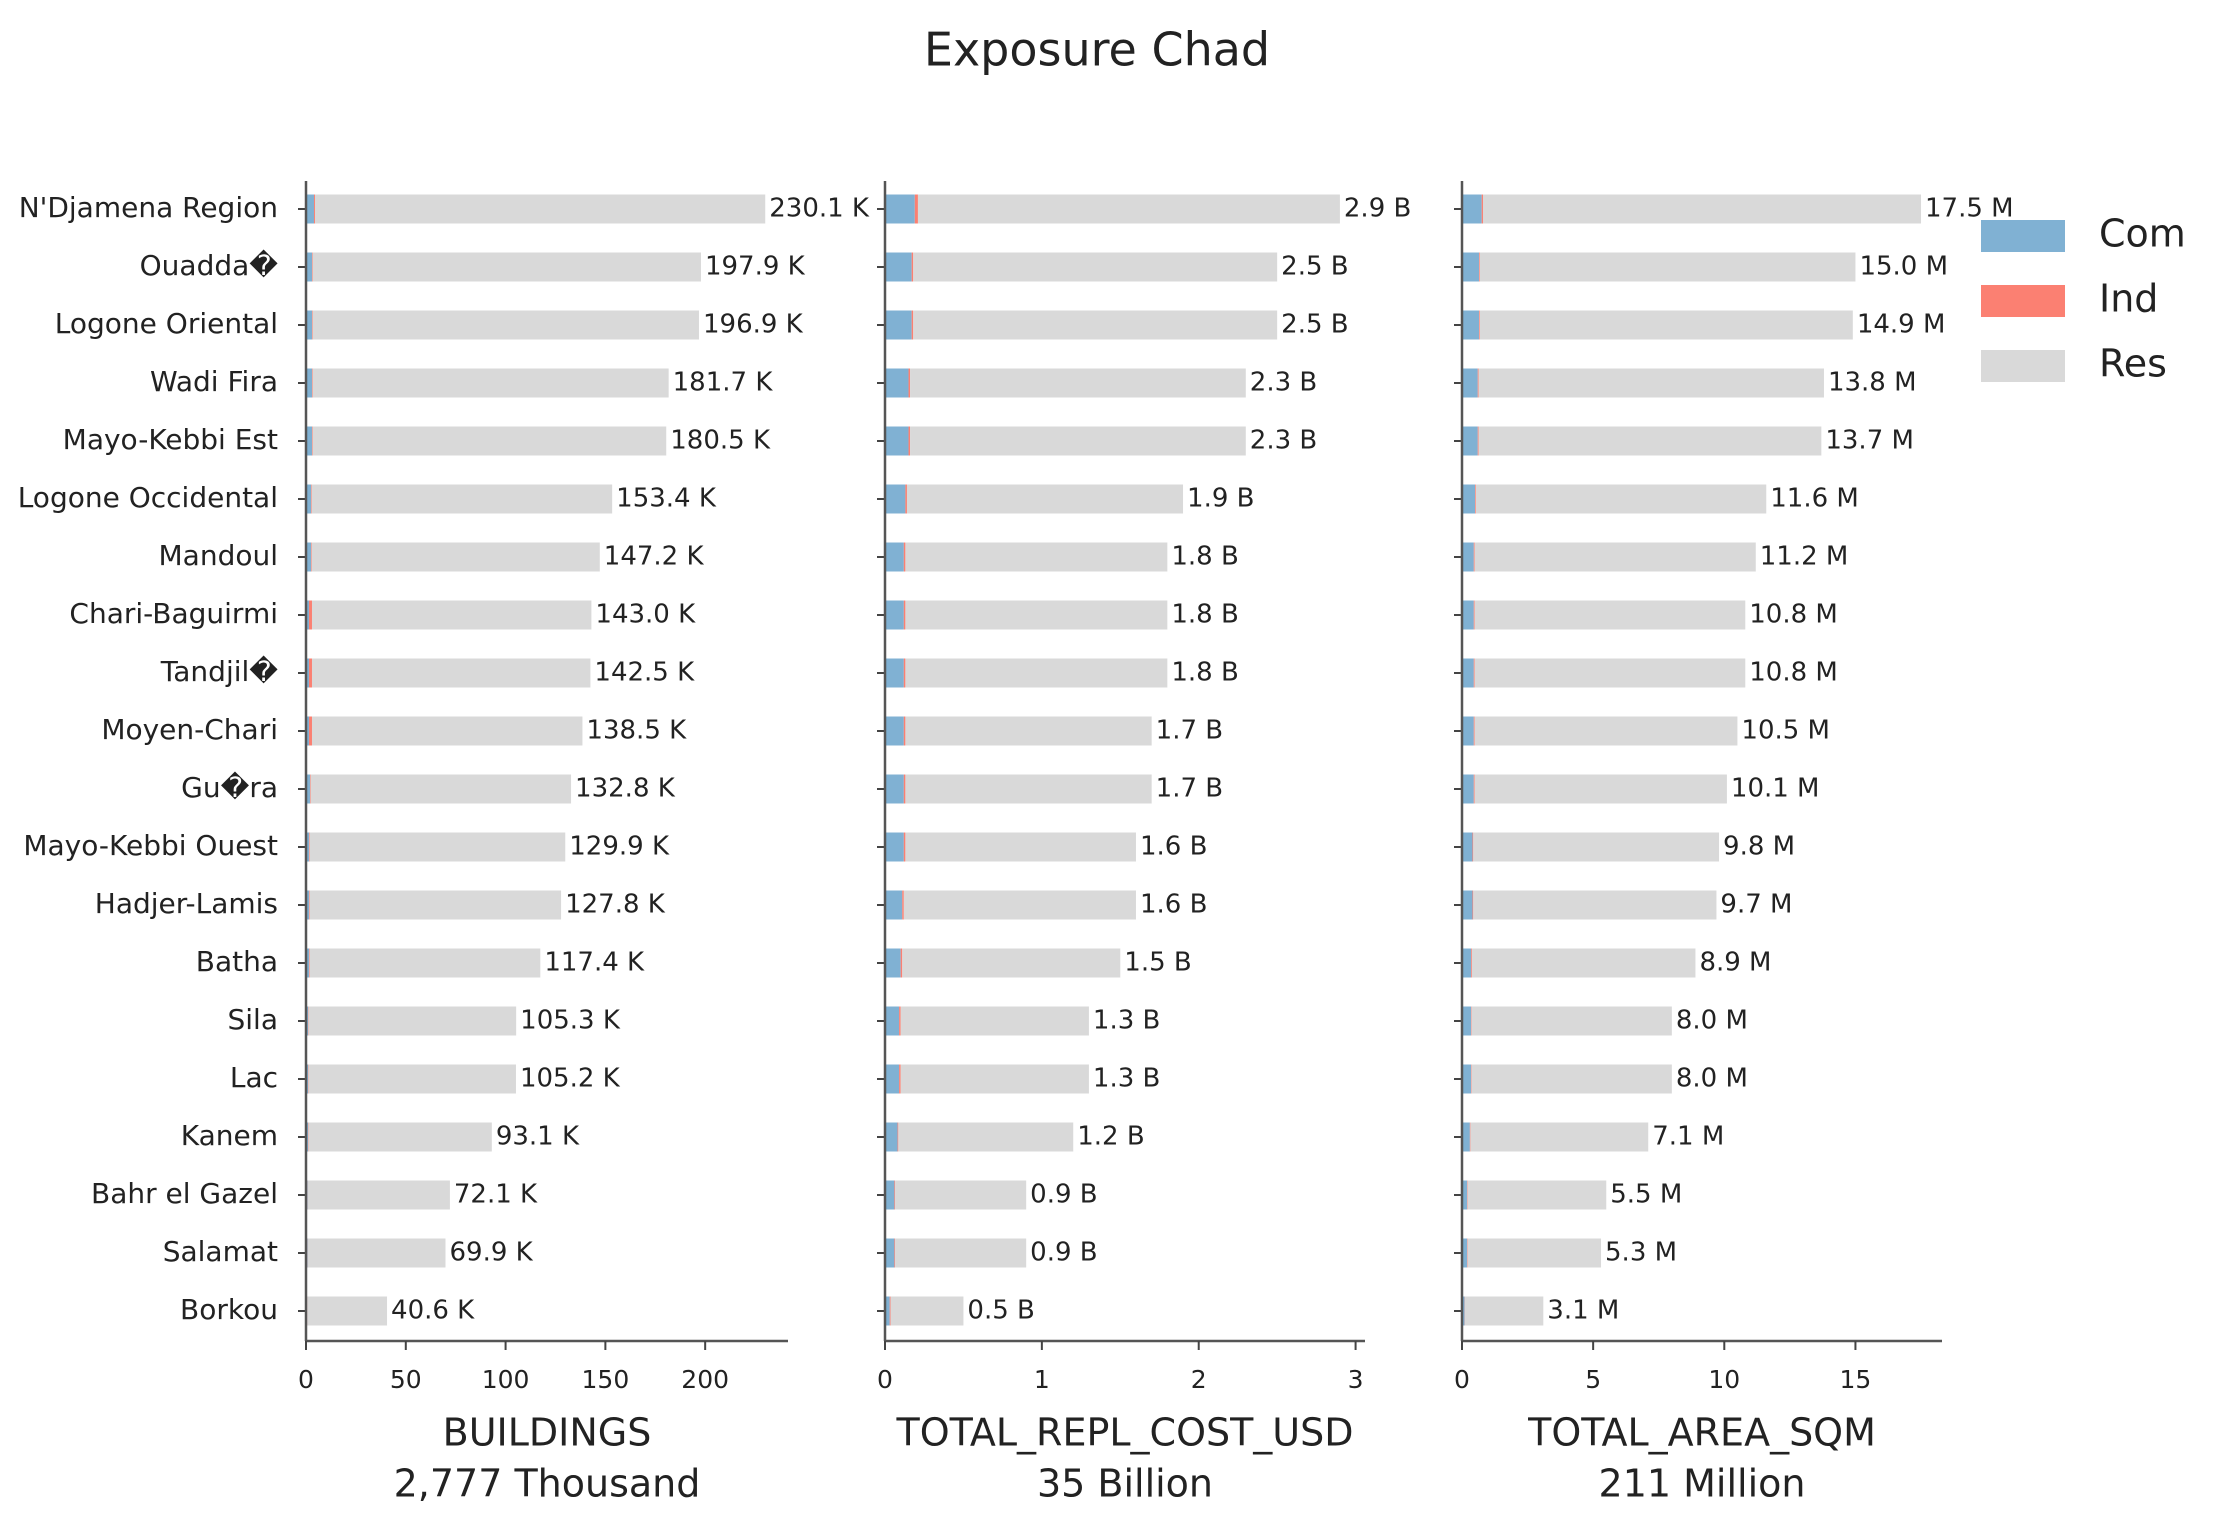  Describe the element at coordinates (1583, 1311) in the screenshot. I see `value-label: 3.1 M` at that location.